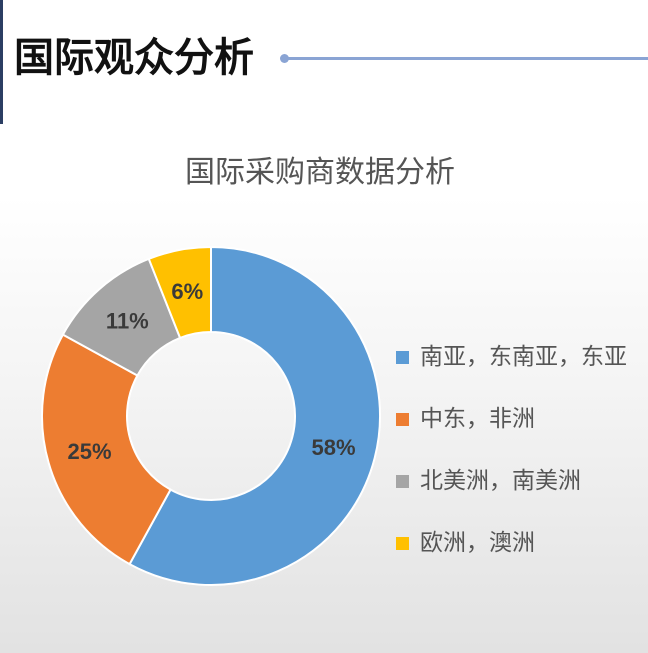  What do you see at coordinates (134, 58) in the screenshot?
I see `page-title: 国际观众分析` at bounding box center [134, 58].